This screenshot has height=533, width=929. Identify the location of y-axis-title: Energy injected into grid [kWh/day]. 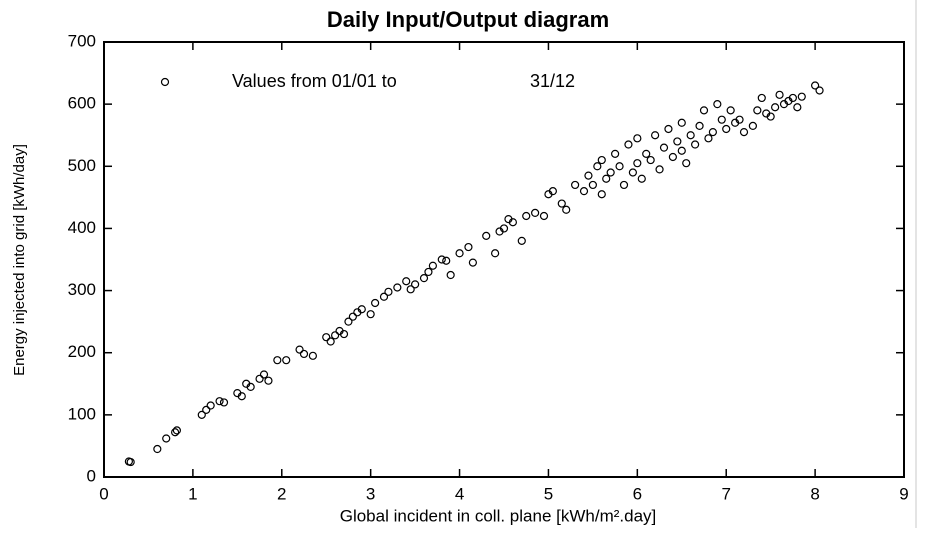
(19, 260).